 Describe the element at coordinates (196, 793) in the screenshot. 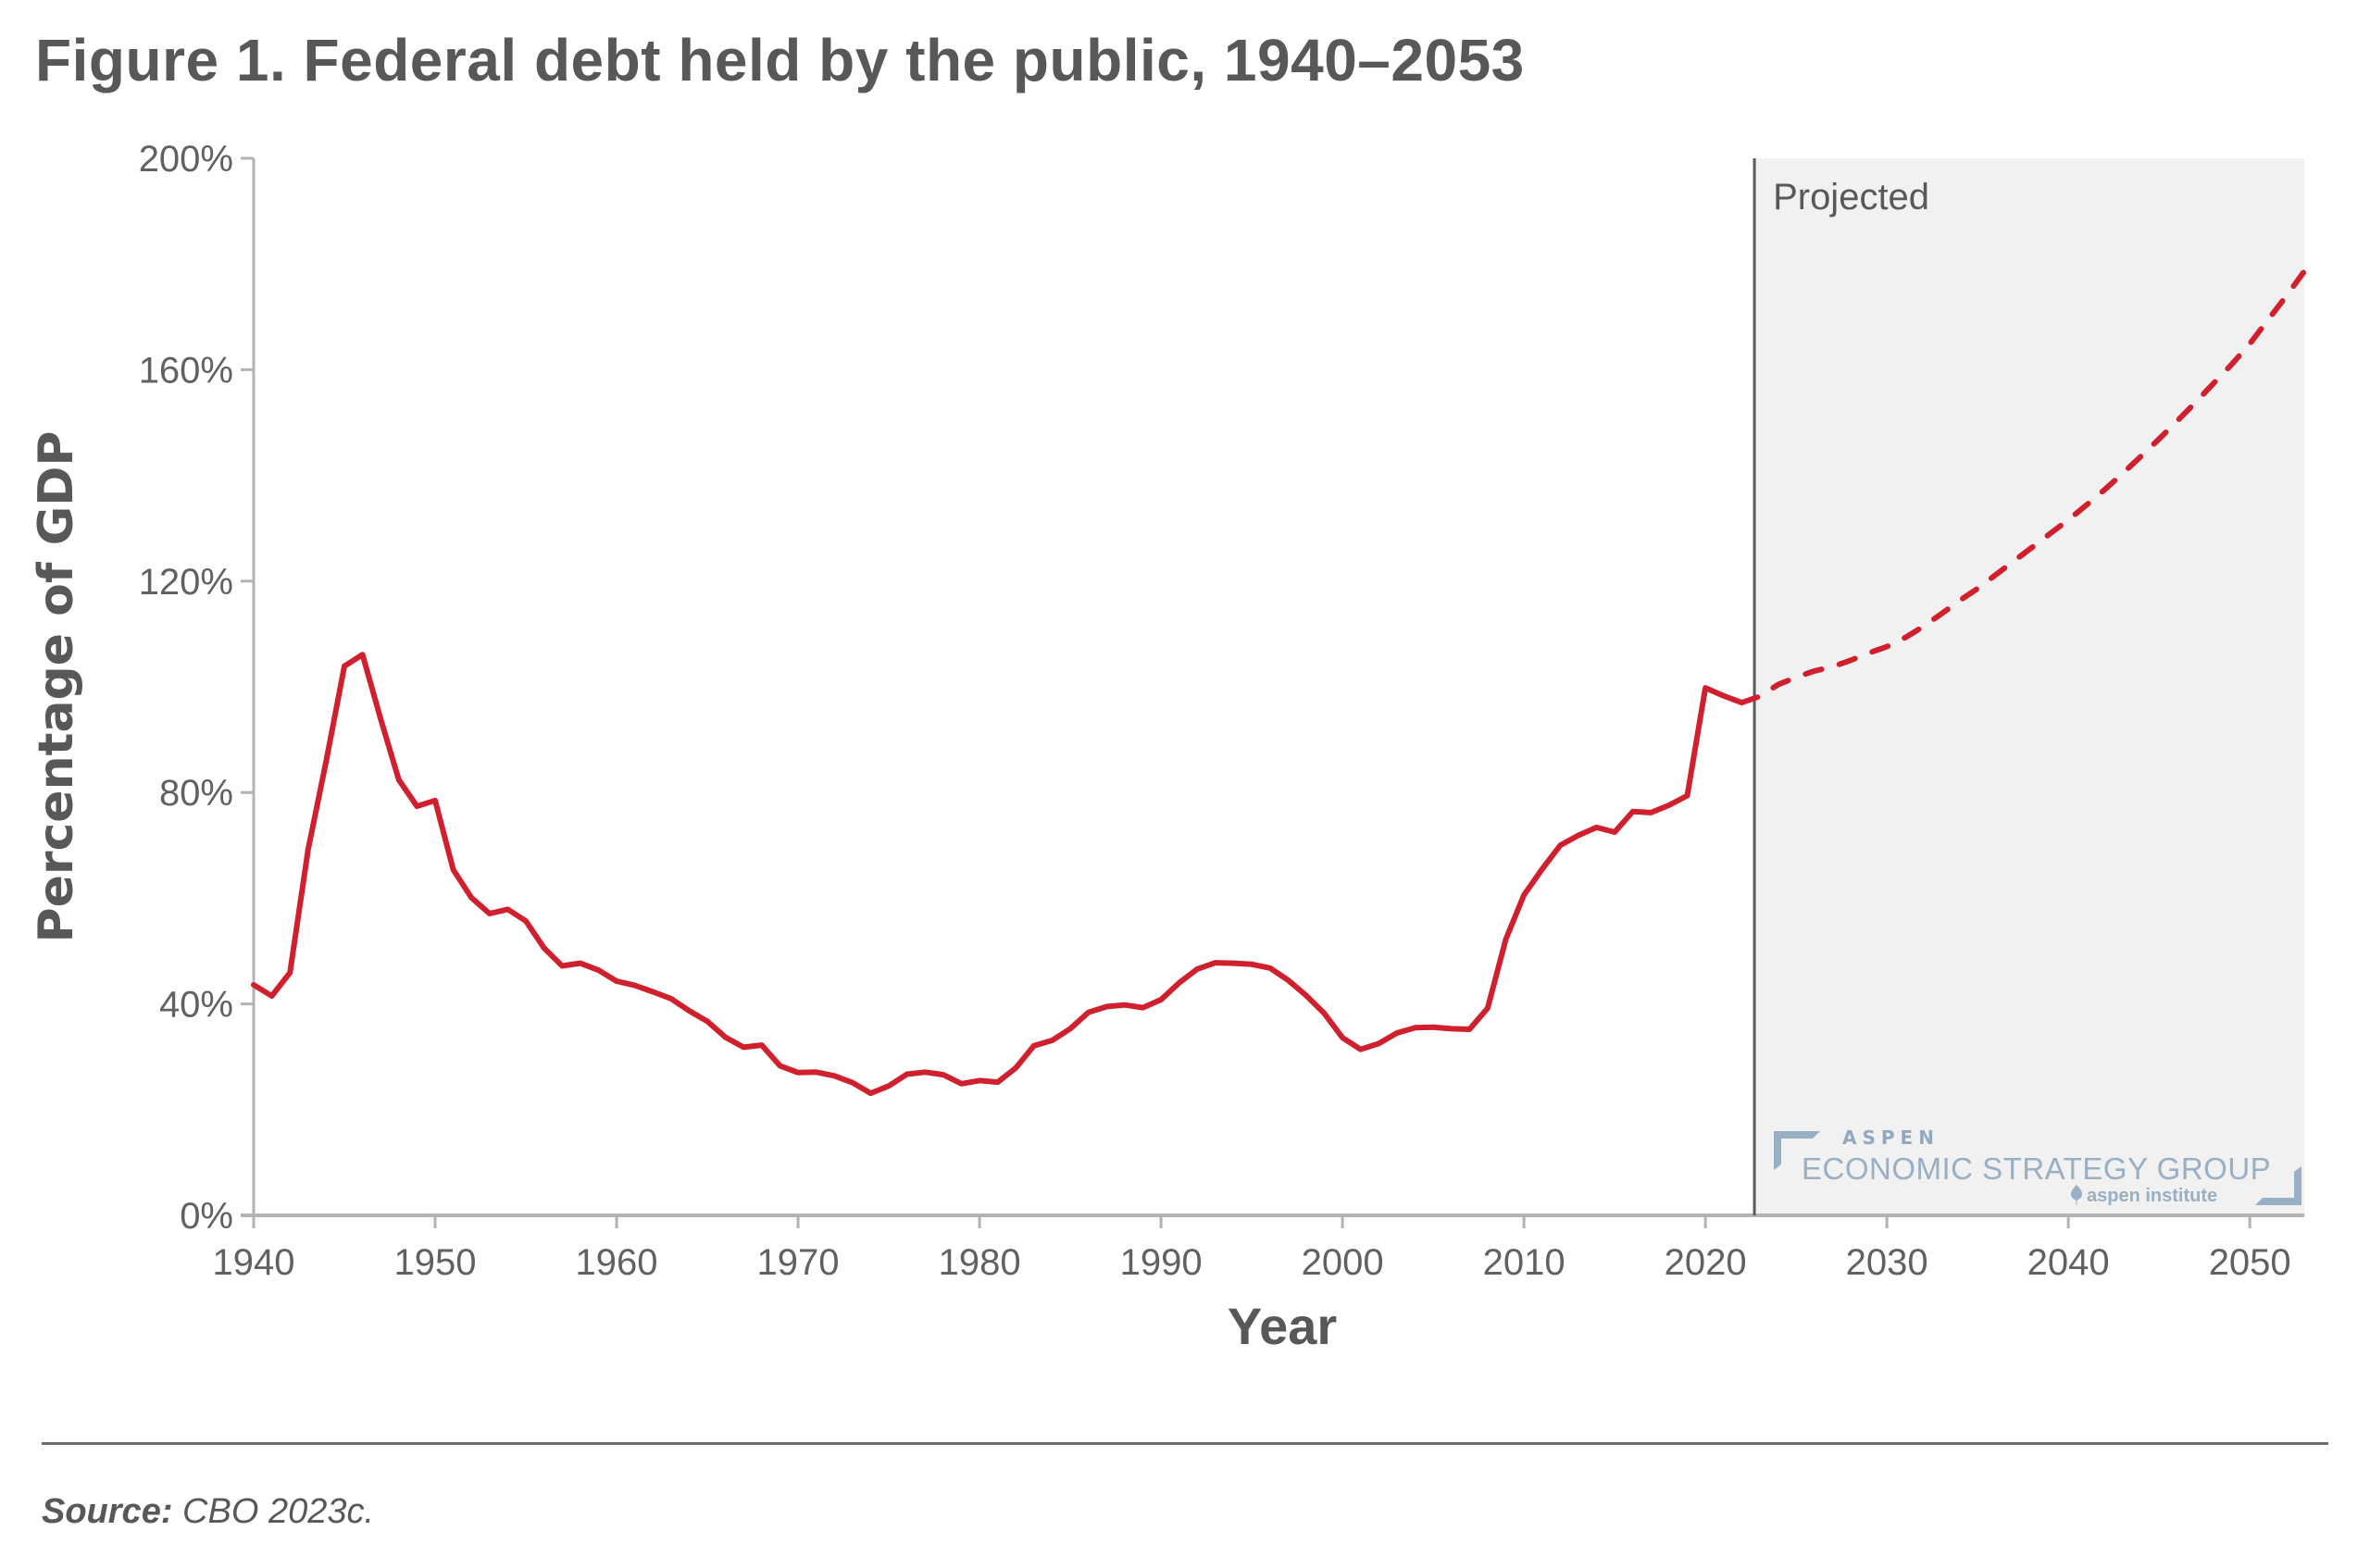

I see `y-tick-label: 80%` at that location.